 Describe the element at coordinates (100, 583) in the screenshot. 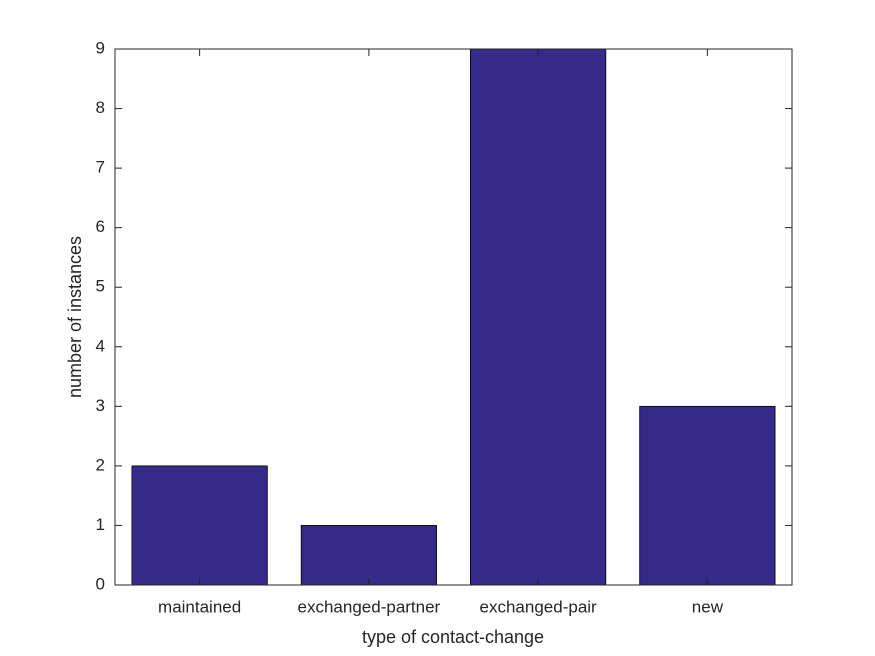

I see `y-tick-label: 0` at that location.